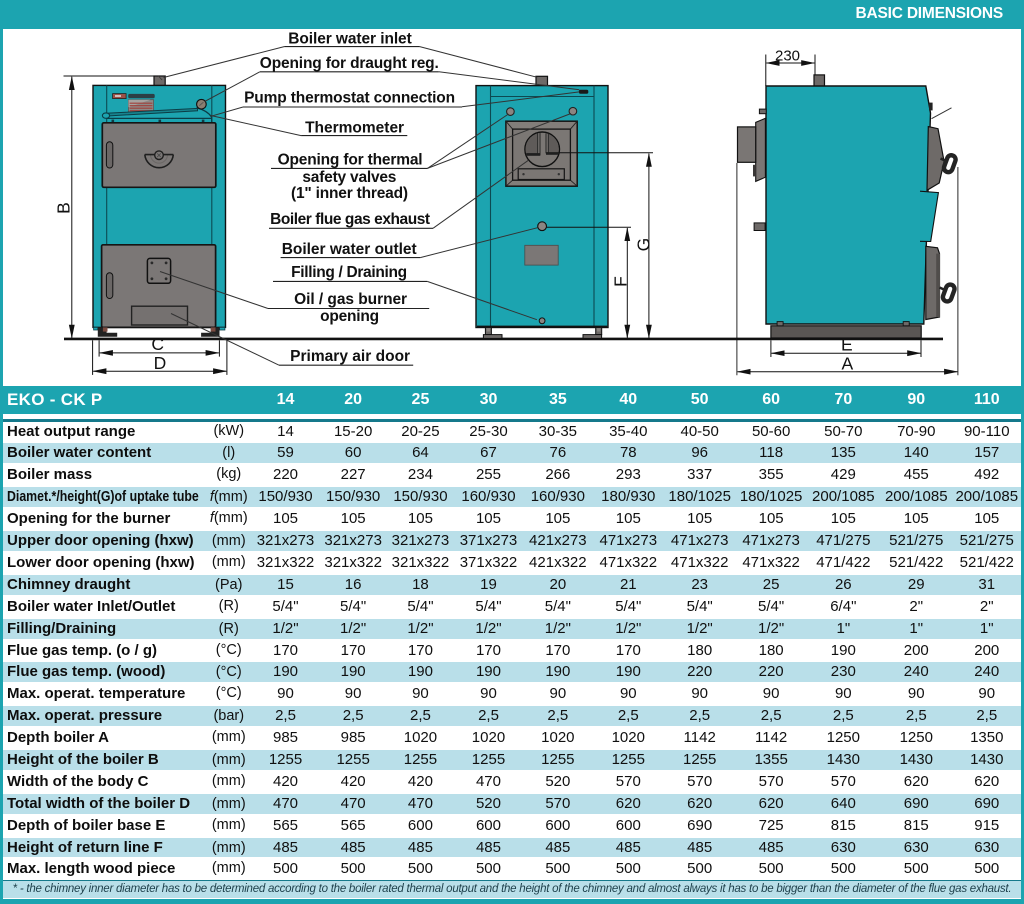  Describe the element at coordinates (350, 219) in the screenshot. I see `svg-text: Boiler flue gas exhaust` at that location.